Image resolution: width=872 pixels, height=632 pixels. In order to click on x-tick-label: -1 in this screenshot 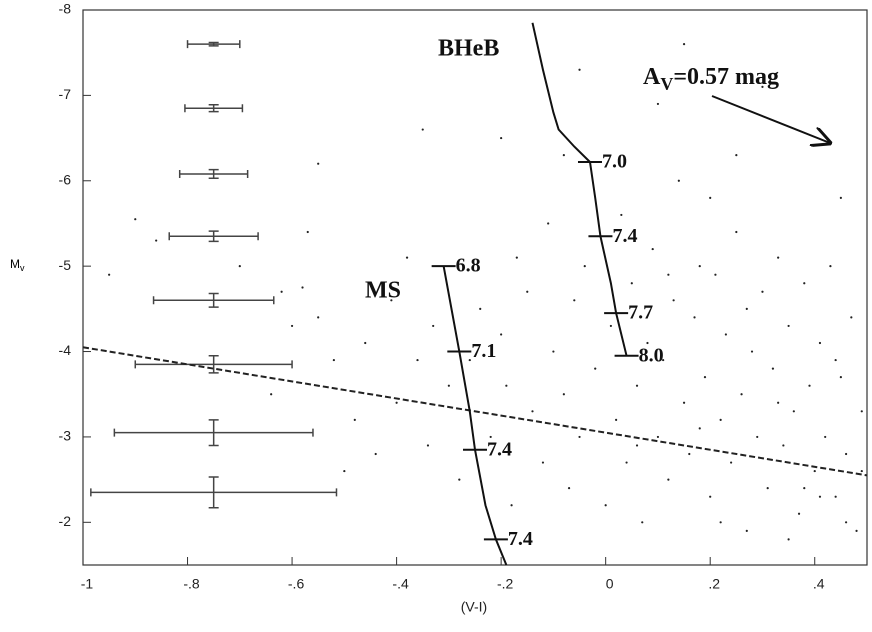, I will do `click(87, 584)`.